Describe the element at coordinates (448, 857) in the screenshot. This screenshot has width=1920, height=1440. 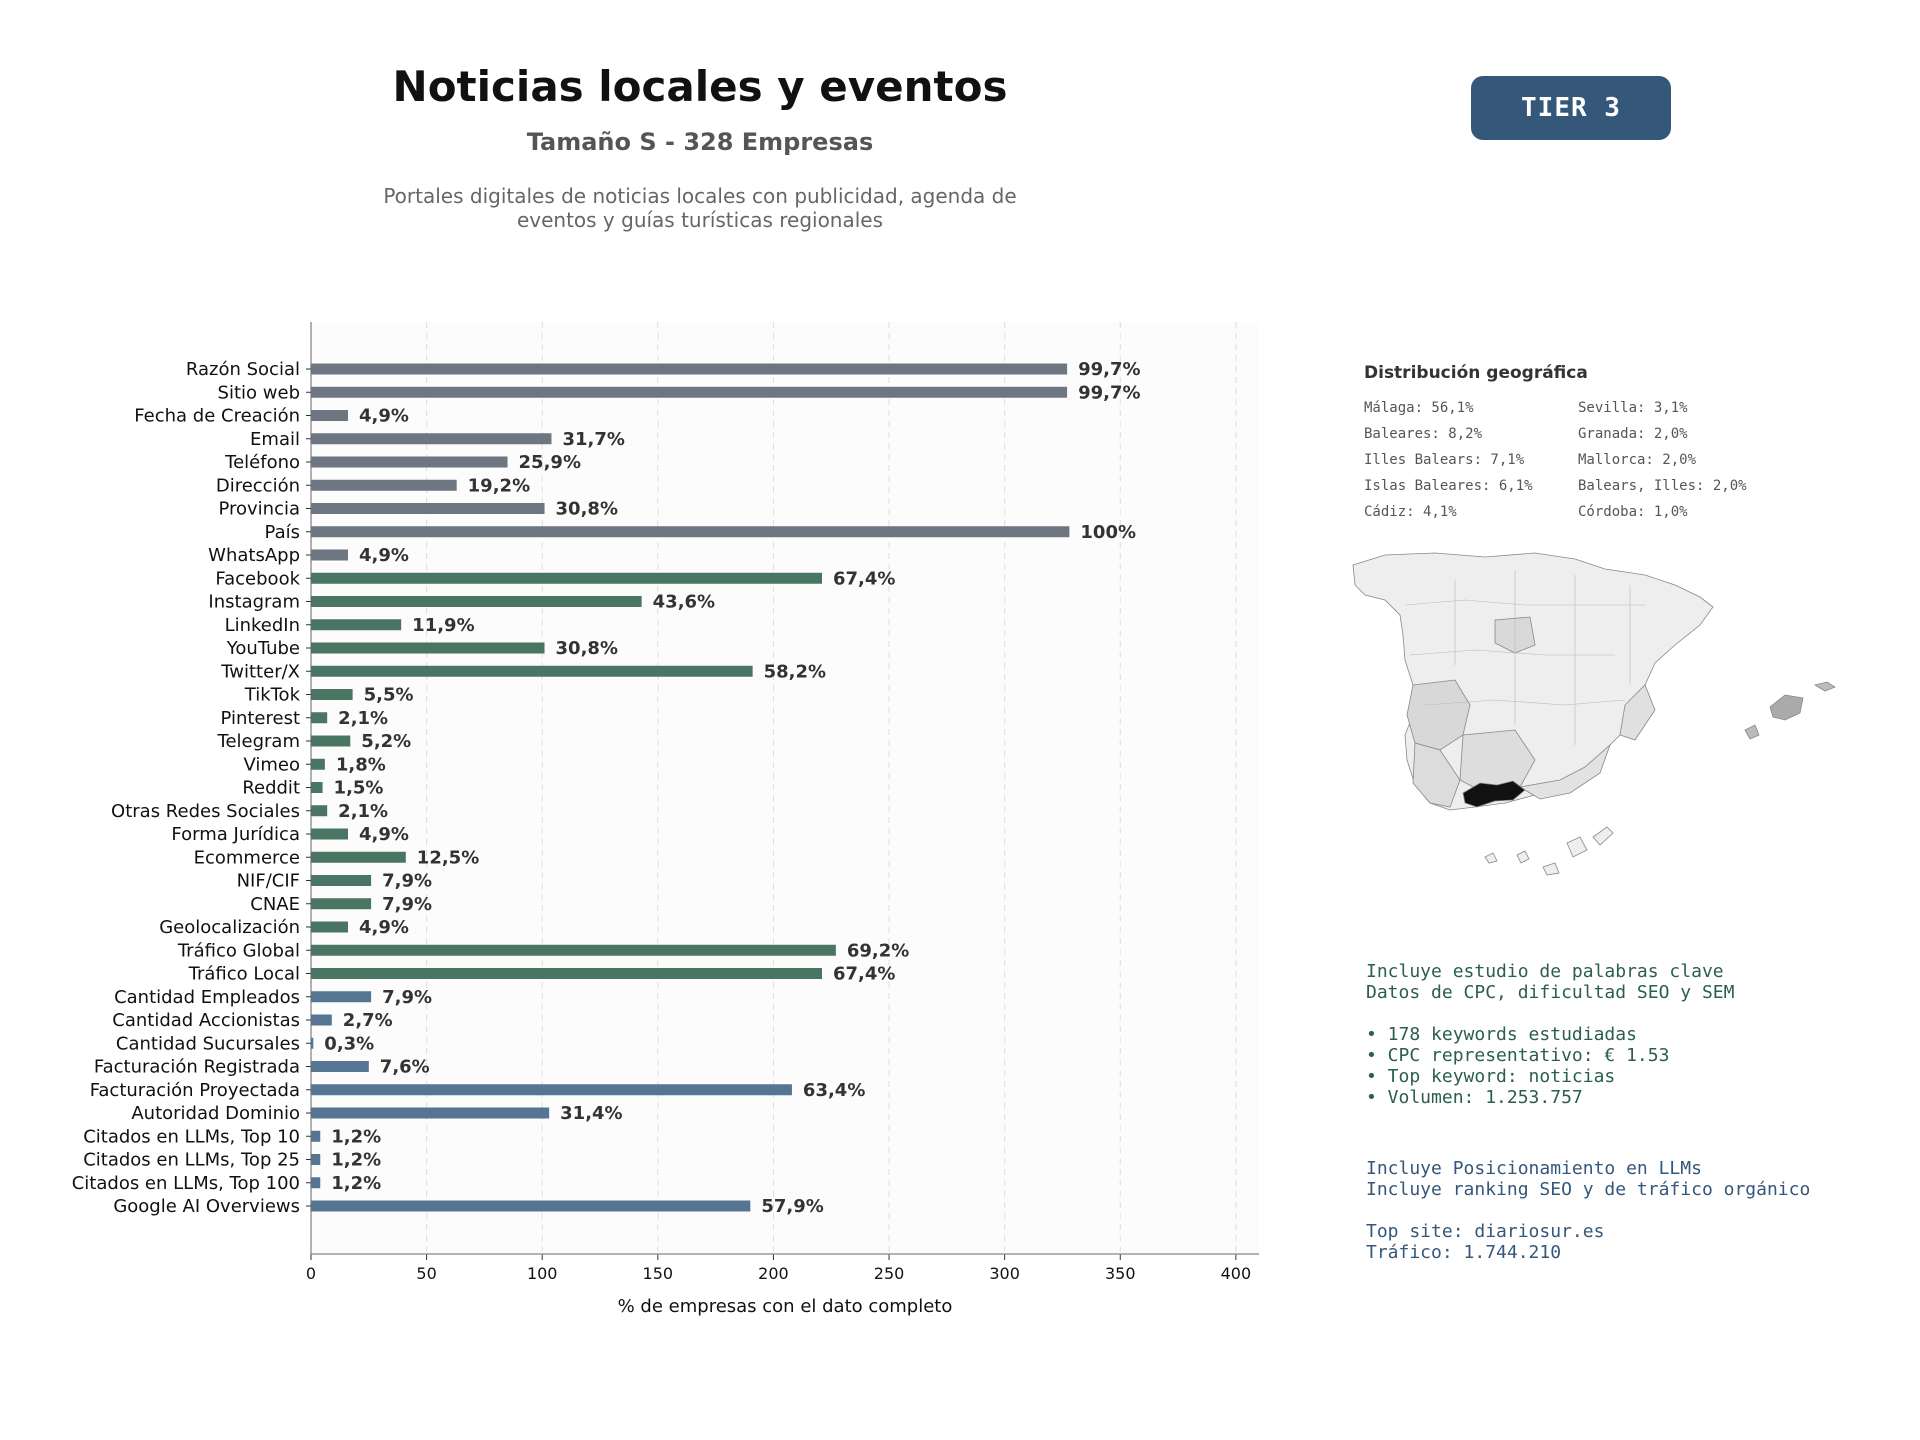
I see `data-label: 12,5%` at that location.